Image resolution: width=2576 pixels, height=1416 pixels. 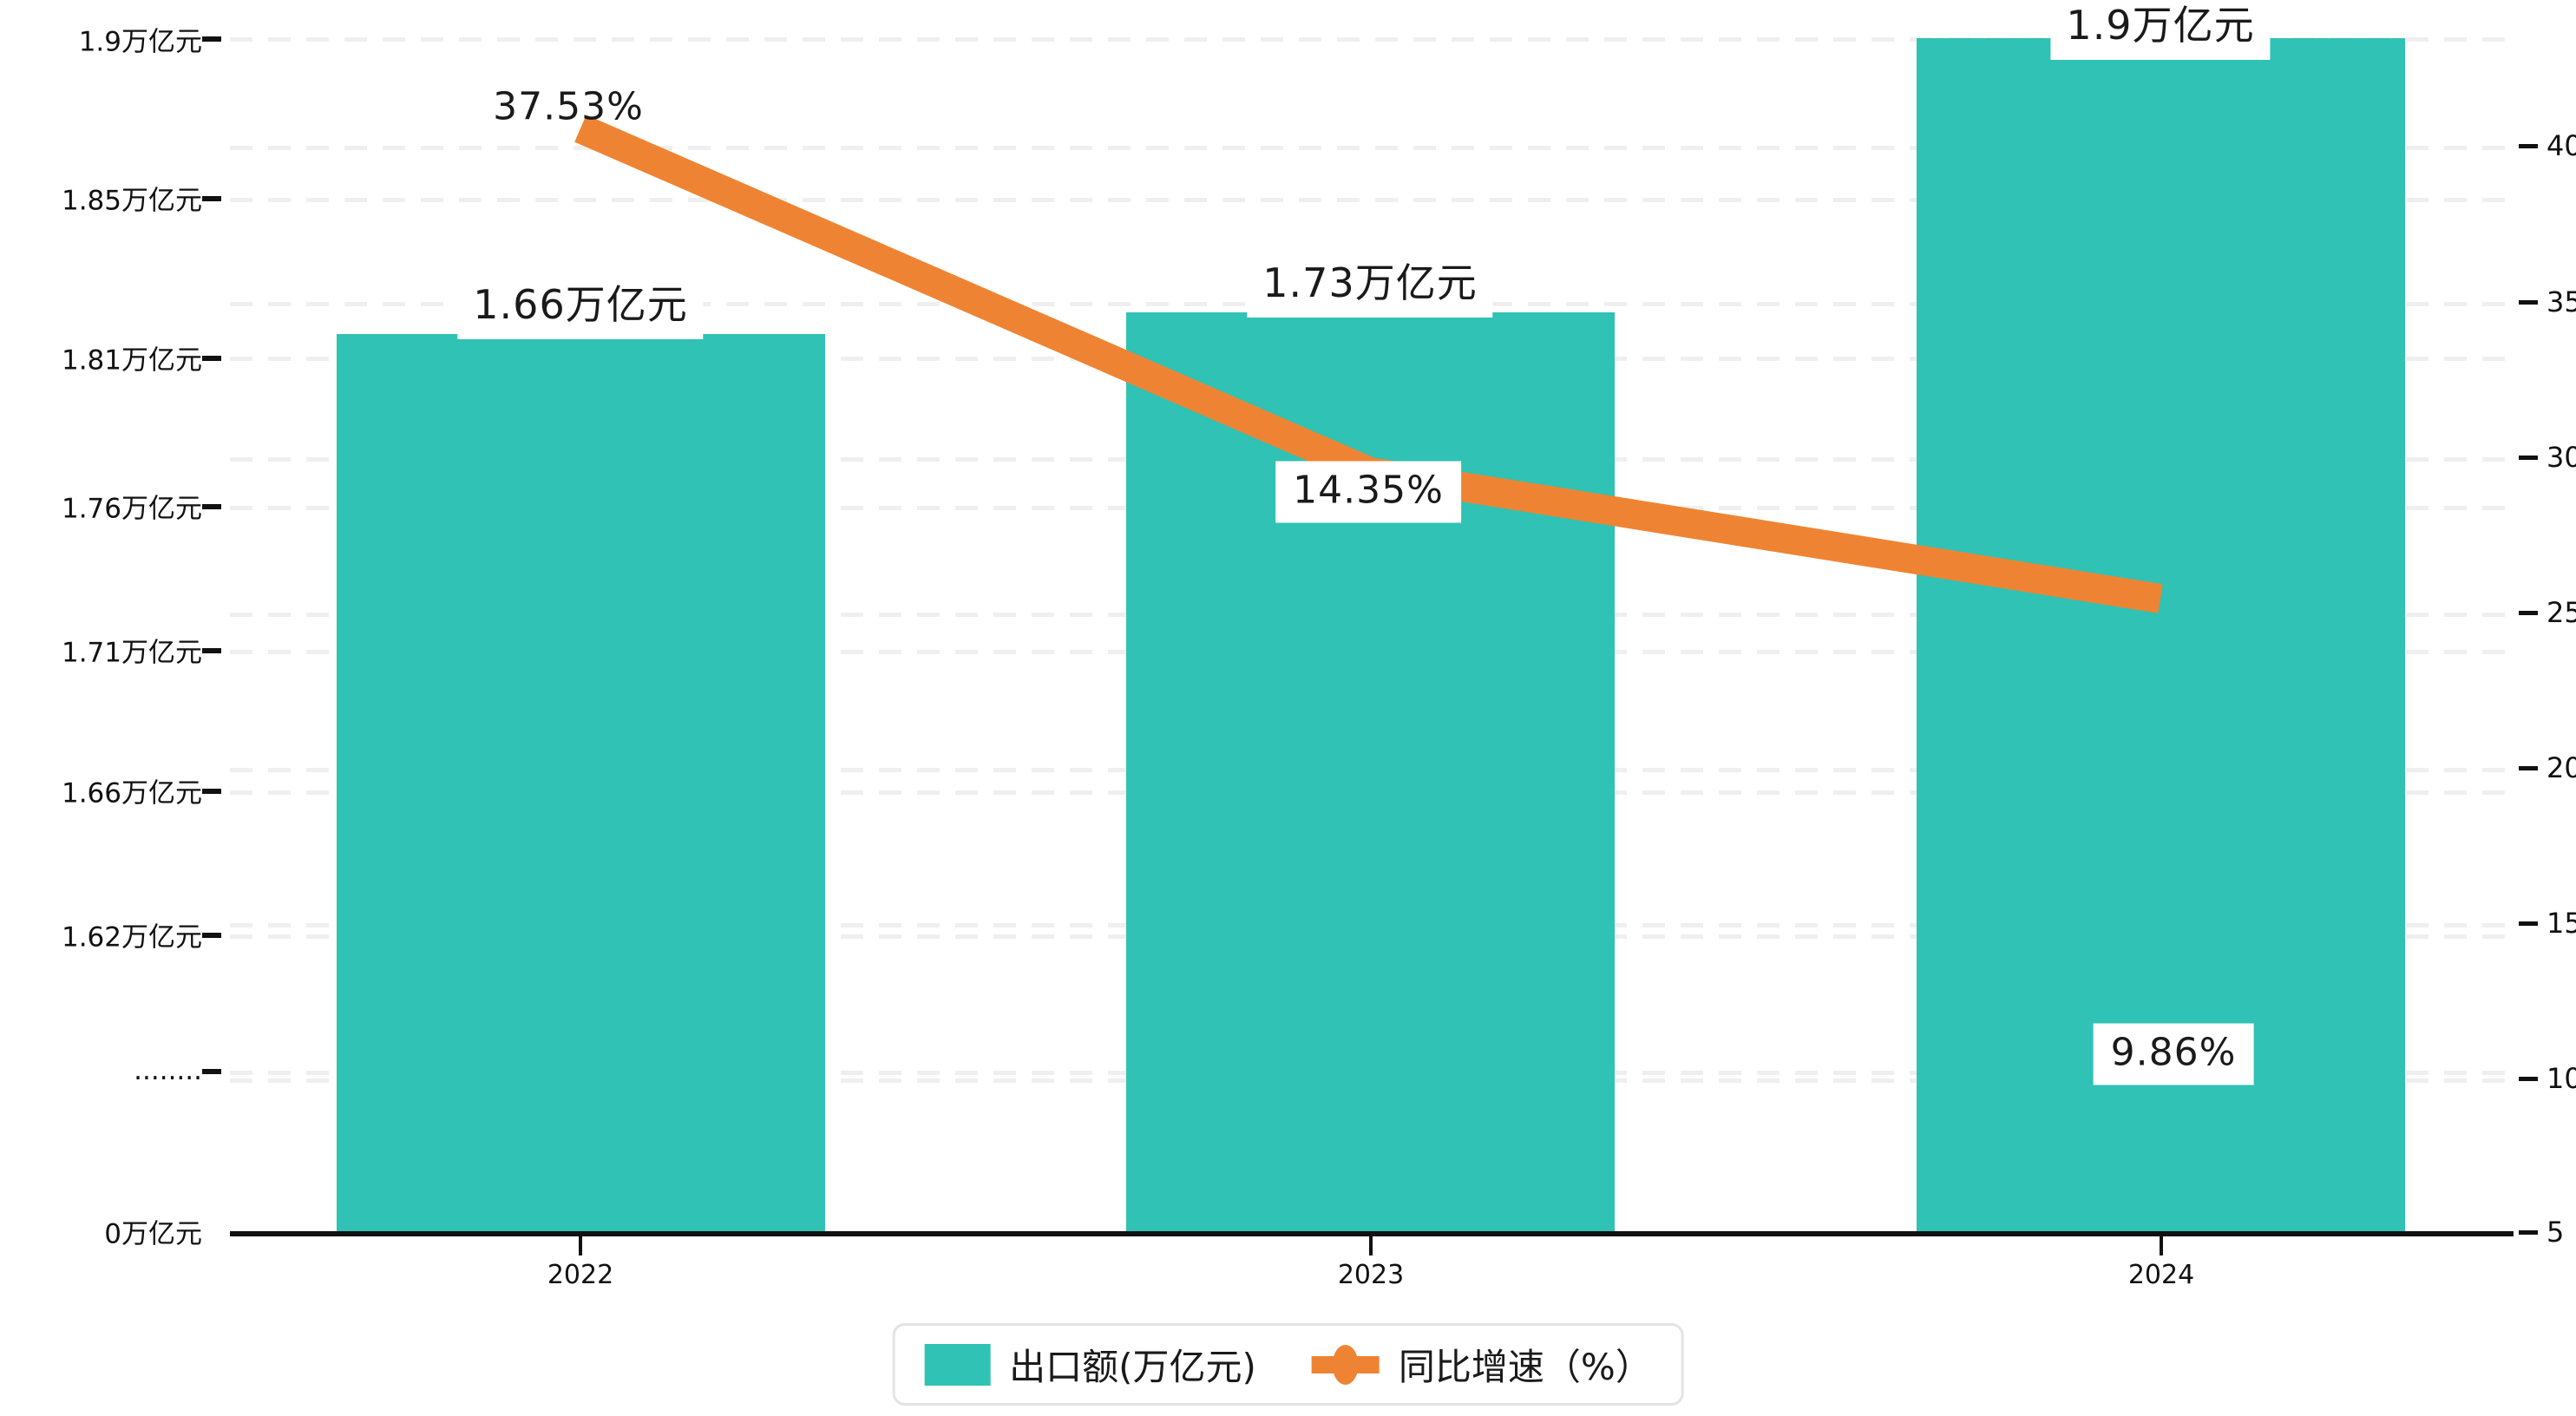 What do you see at coordinates (2561, 768) in the screenshot?
I see `y-axis-right-tick-label: 20` at bounding box center [2561, 768].